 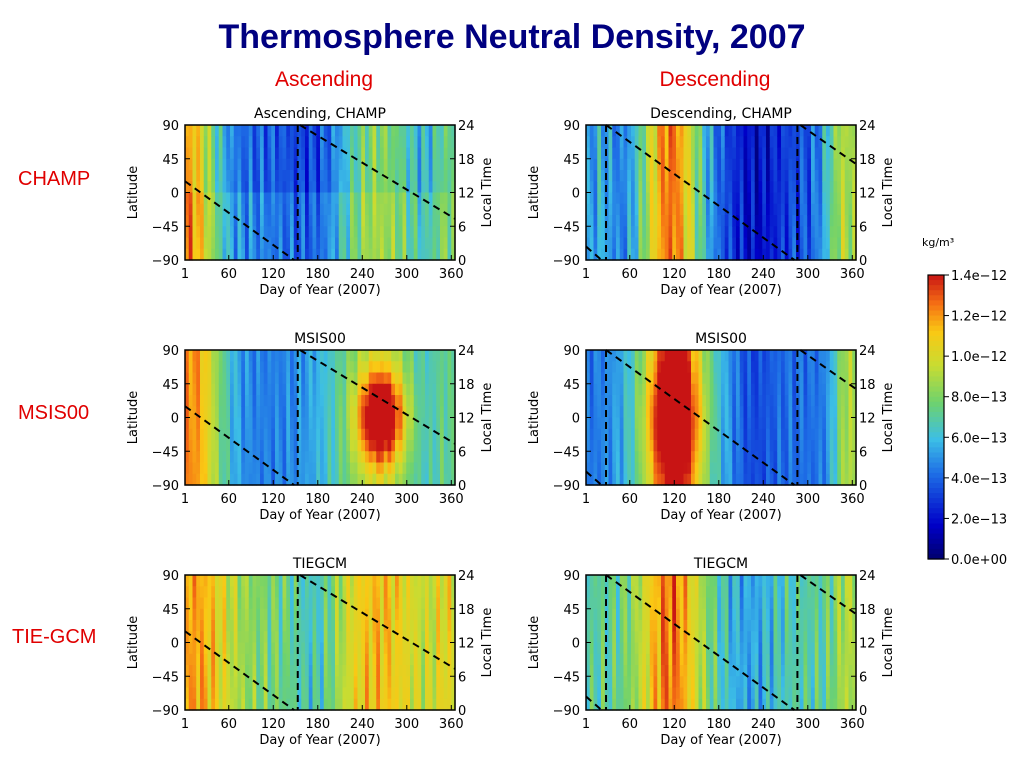 I want to click on x-tick-label: 300, so click(x=406, y=274).